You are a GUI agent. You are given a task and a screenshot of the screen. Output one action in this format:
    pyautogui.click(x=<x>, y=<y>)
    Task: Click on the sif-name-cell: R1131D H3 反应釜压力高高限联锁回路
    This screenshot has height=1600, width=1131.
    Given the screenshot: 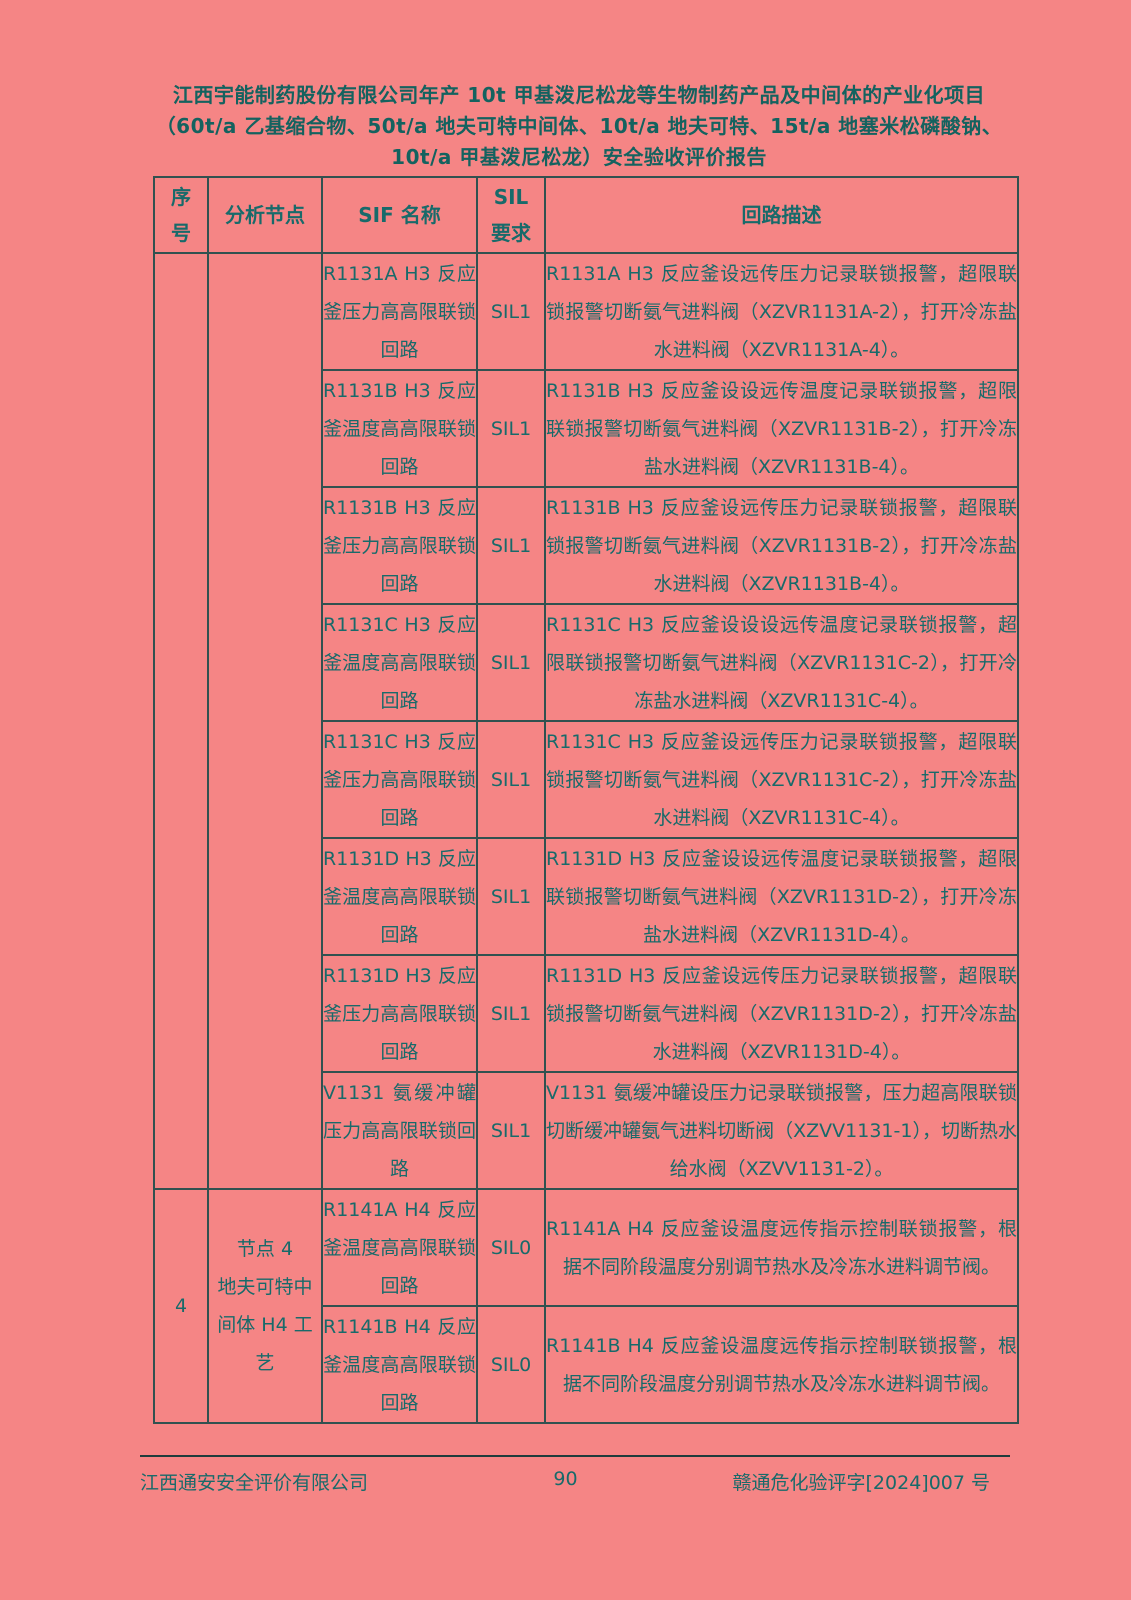 What is the action you would take?
    pyautogui.click(x=399, y=1013)
    